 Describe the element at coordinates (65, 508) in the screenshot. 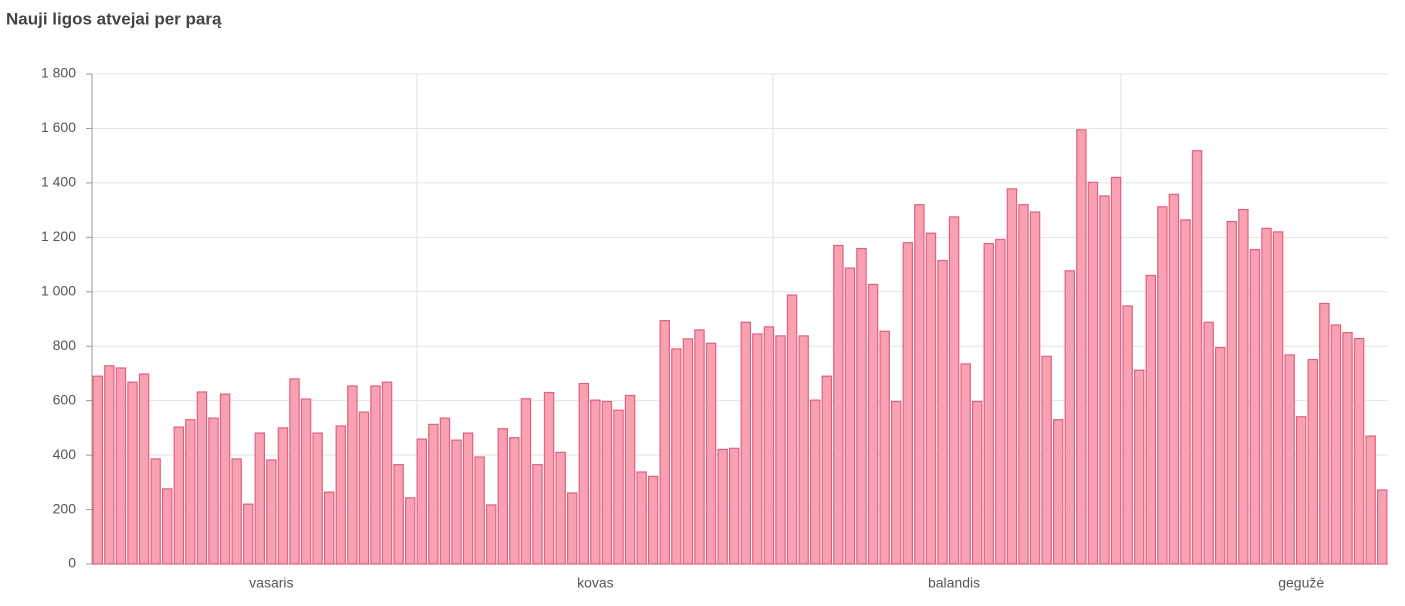

I see `y-tick-label: 200` at that location.